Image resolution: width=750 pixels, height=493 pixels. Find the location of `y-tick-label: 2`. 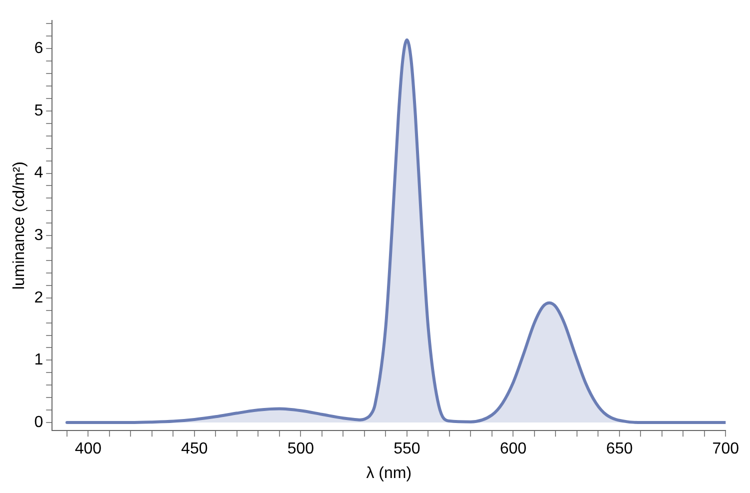

y-tick-label: 2 is located at coordinates (39, 297).